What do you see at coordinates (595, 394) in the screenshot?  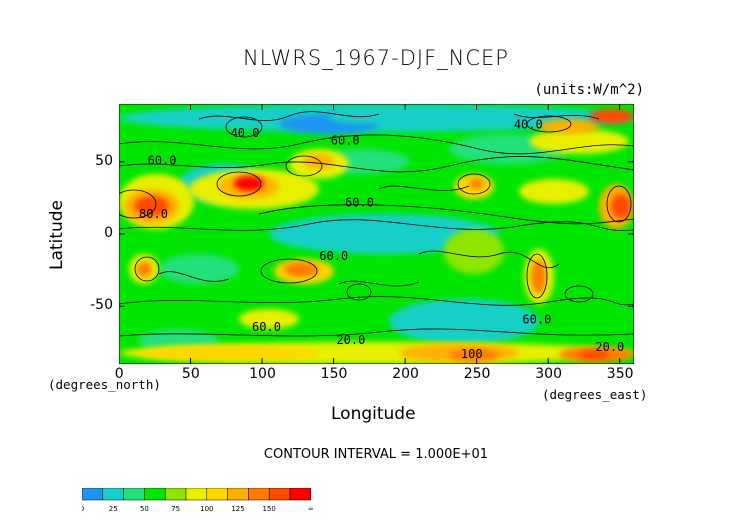 I see `x-unit-label: (degrees_east)` at bounding box center [595, 394].